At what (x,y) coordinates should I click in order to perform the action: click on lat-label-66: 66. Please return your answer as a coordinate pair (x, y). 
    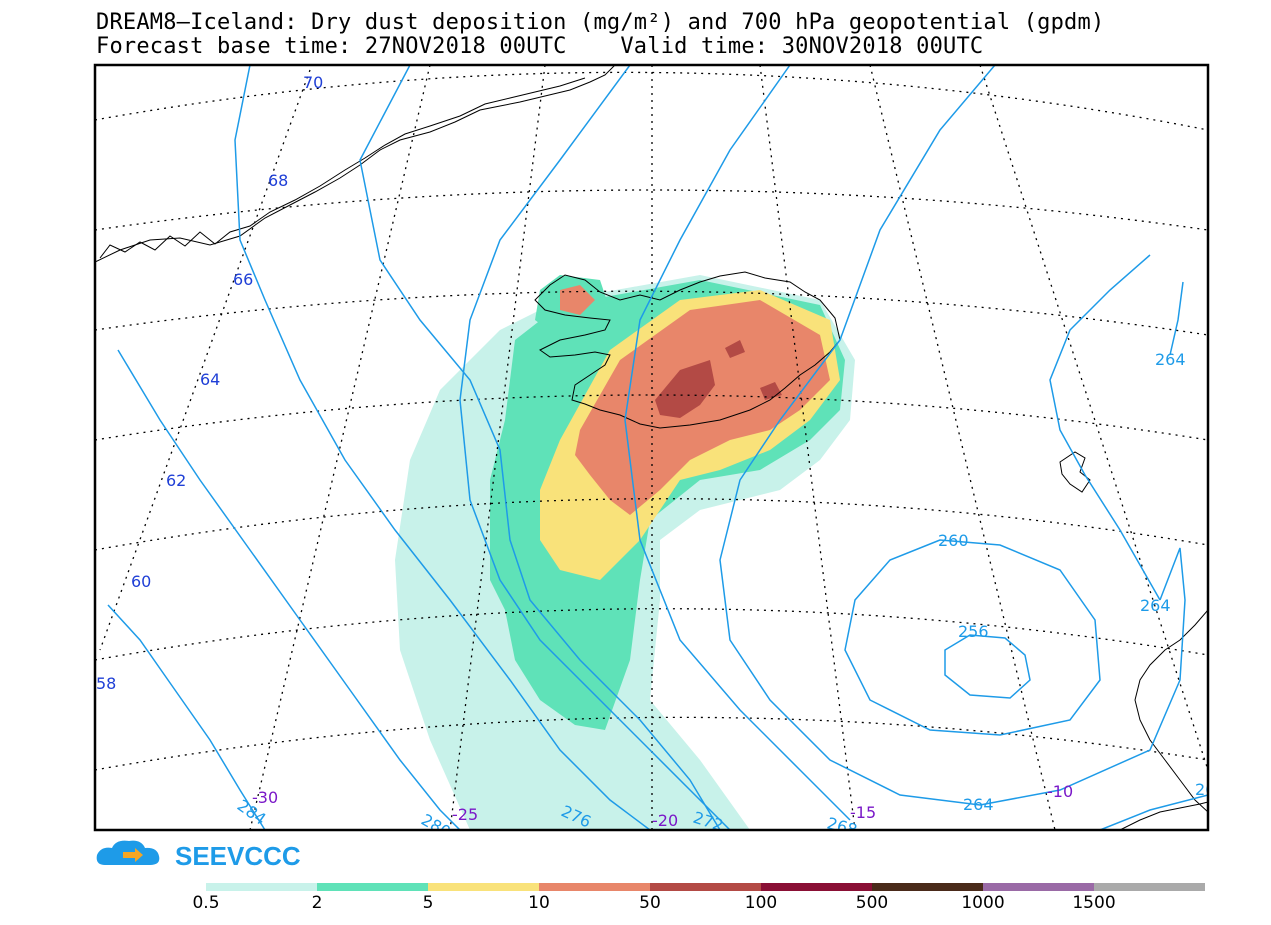
    Looking at the image, I should click on (243, 279).